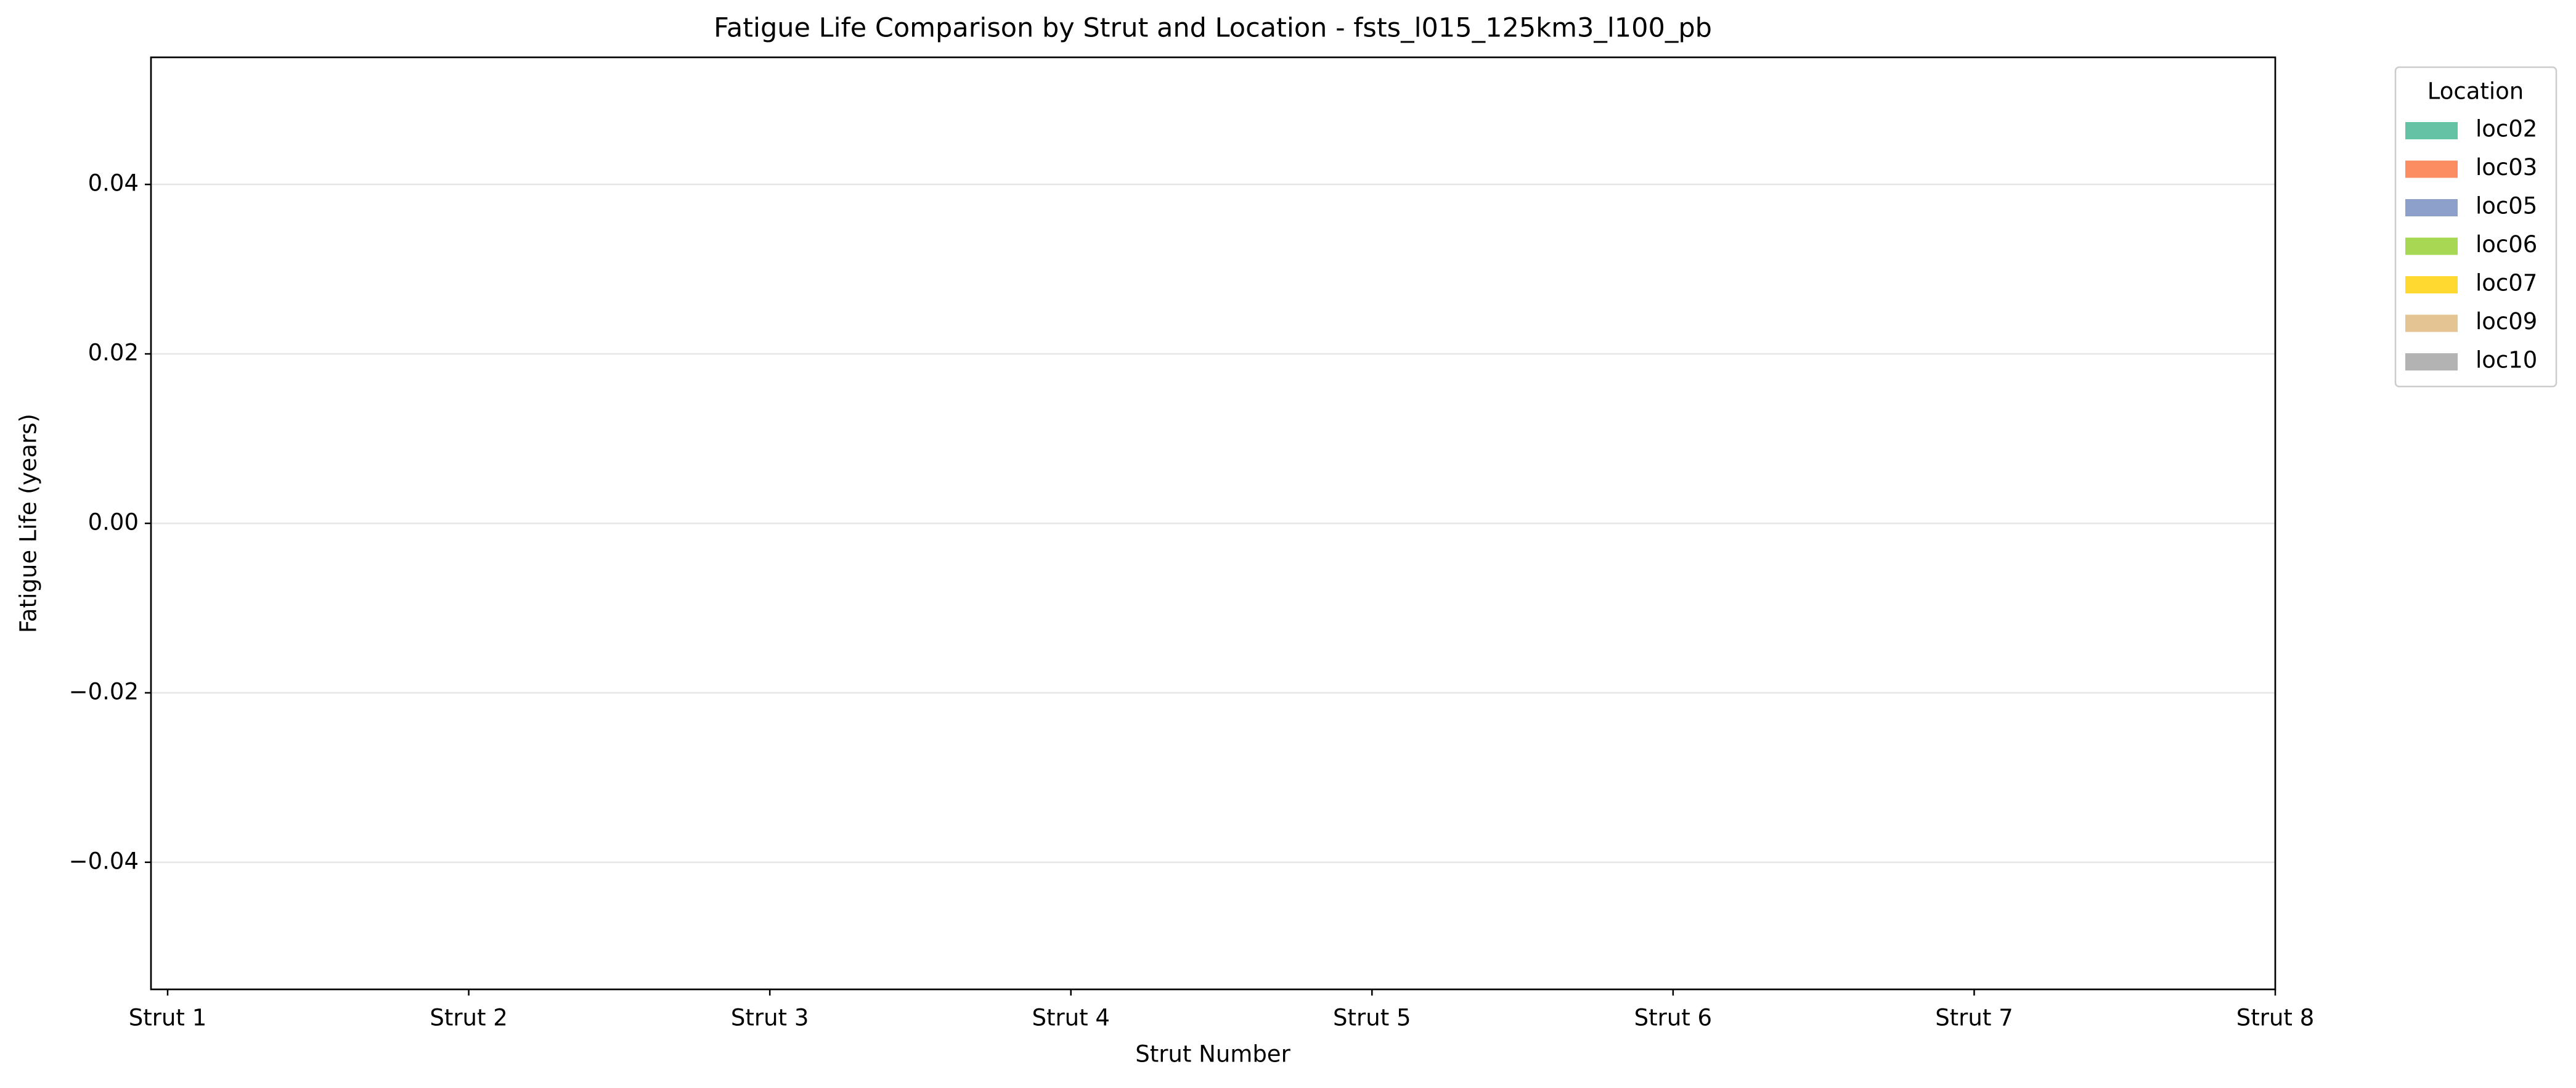 The width and height of the screenshot is (2576, 1088). I want to click on legend-label: loc05, so click(2507, 206).